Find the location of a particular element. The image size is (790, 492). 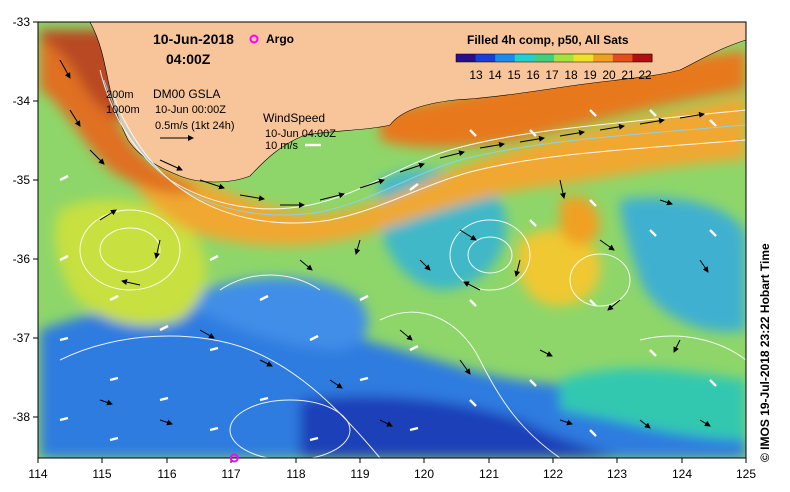

argo-label: Argo is located at coordinates (280, 39).